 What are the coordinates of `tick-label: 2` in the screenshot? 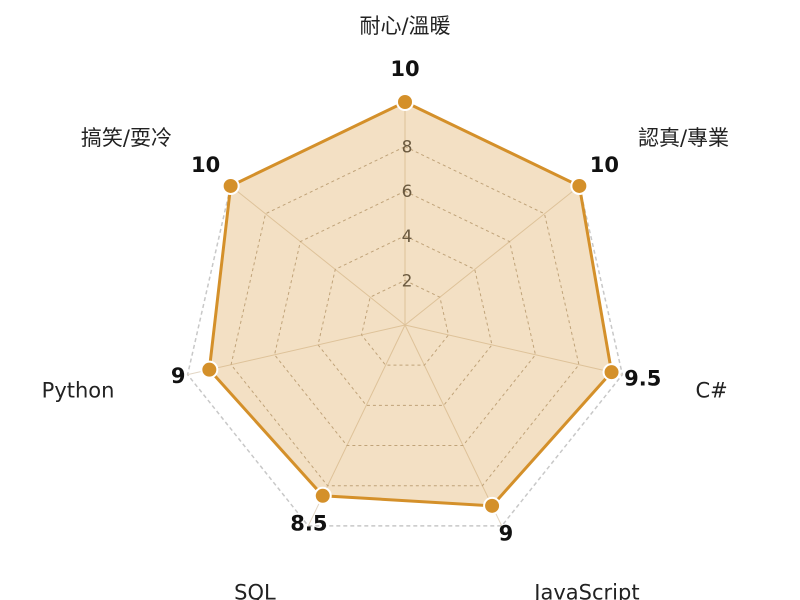 It's located at (407, 281).